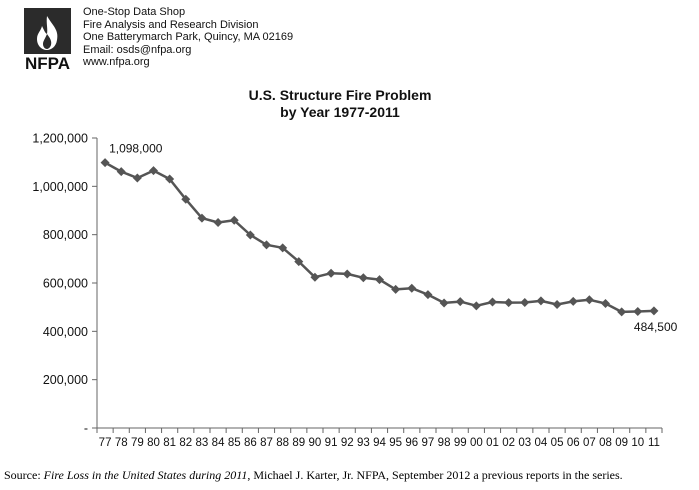 The height and width of the screenshot is (490, 699). I want to click on y-tick-label: 800,000, so click(65, 235).